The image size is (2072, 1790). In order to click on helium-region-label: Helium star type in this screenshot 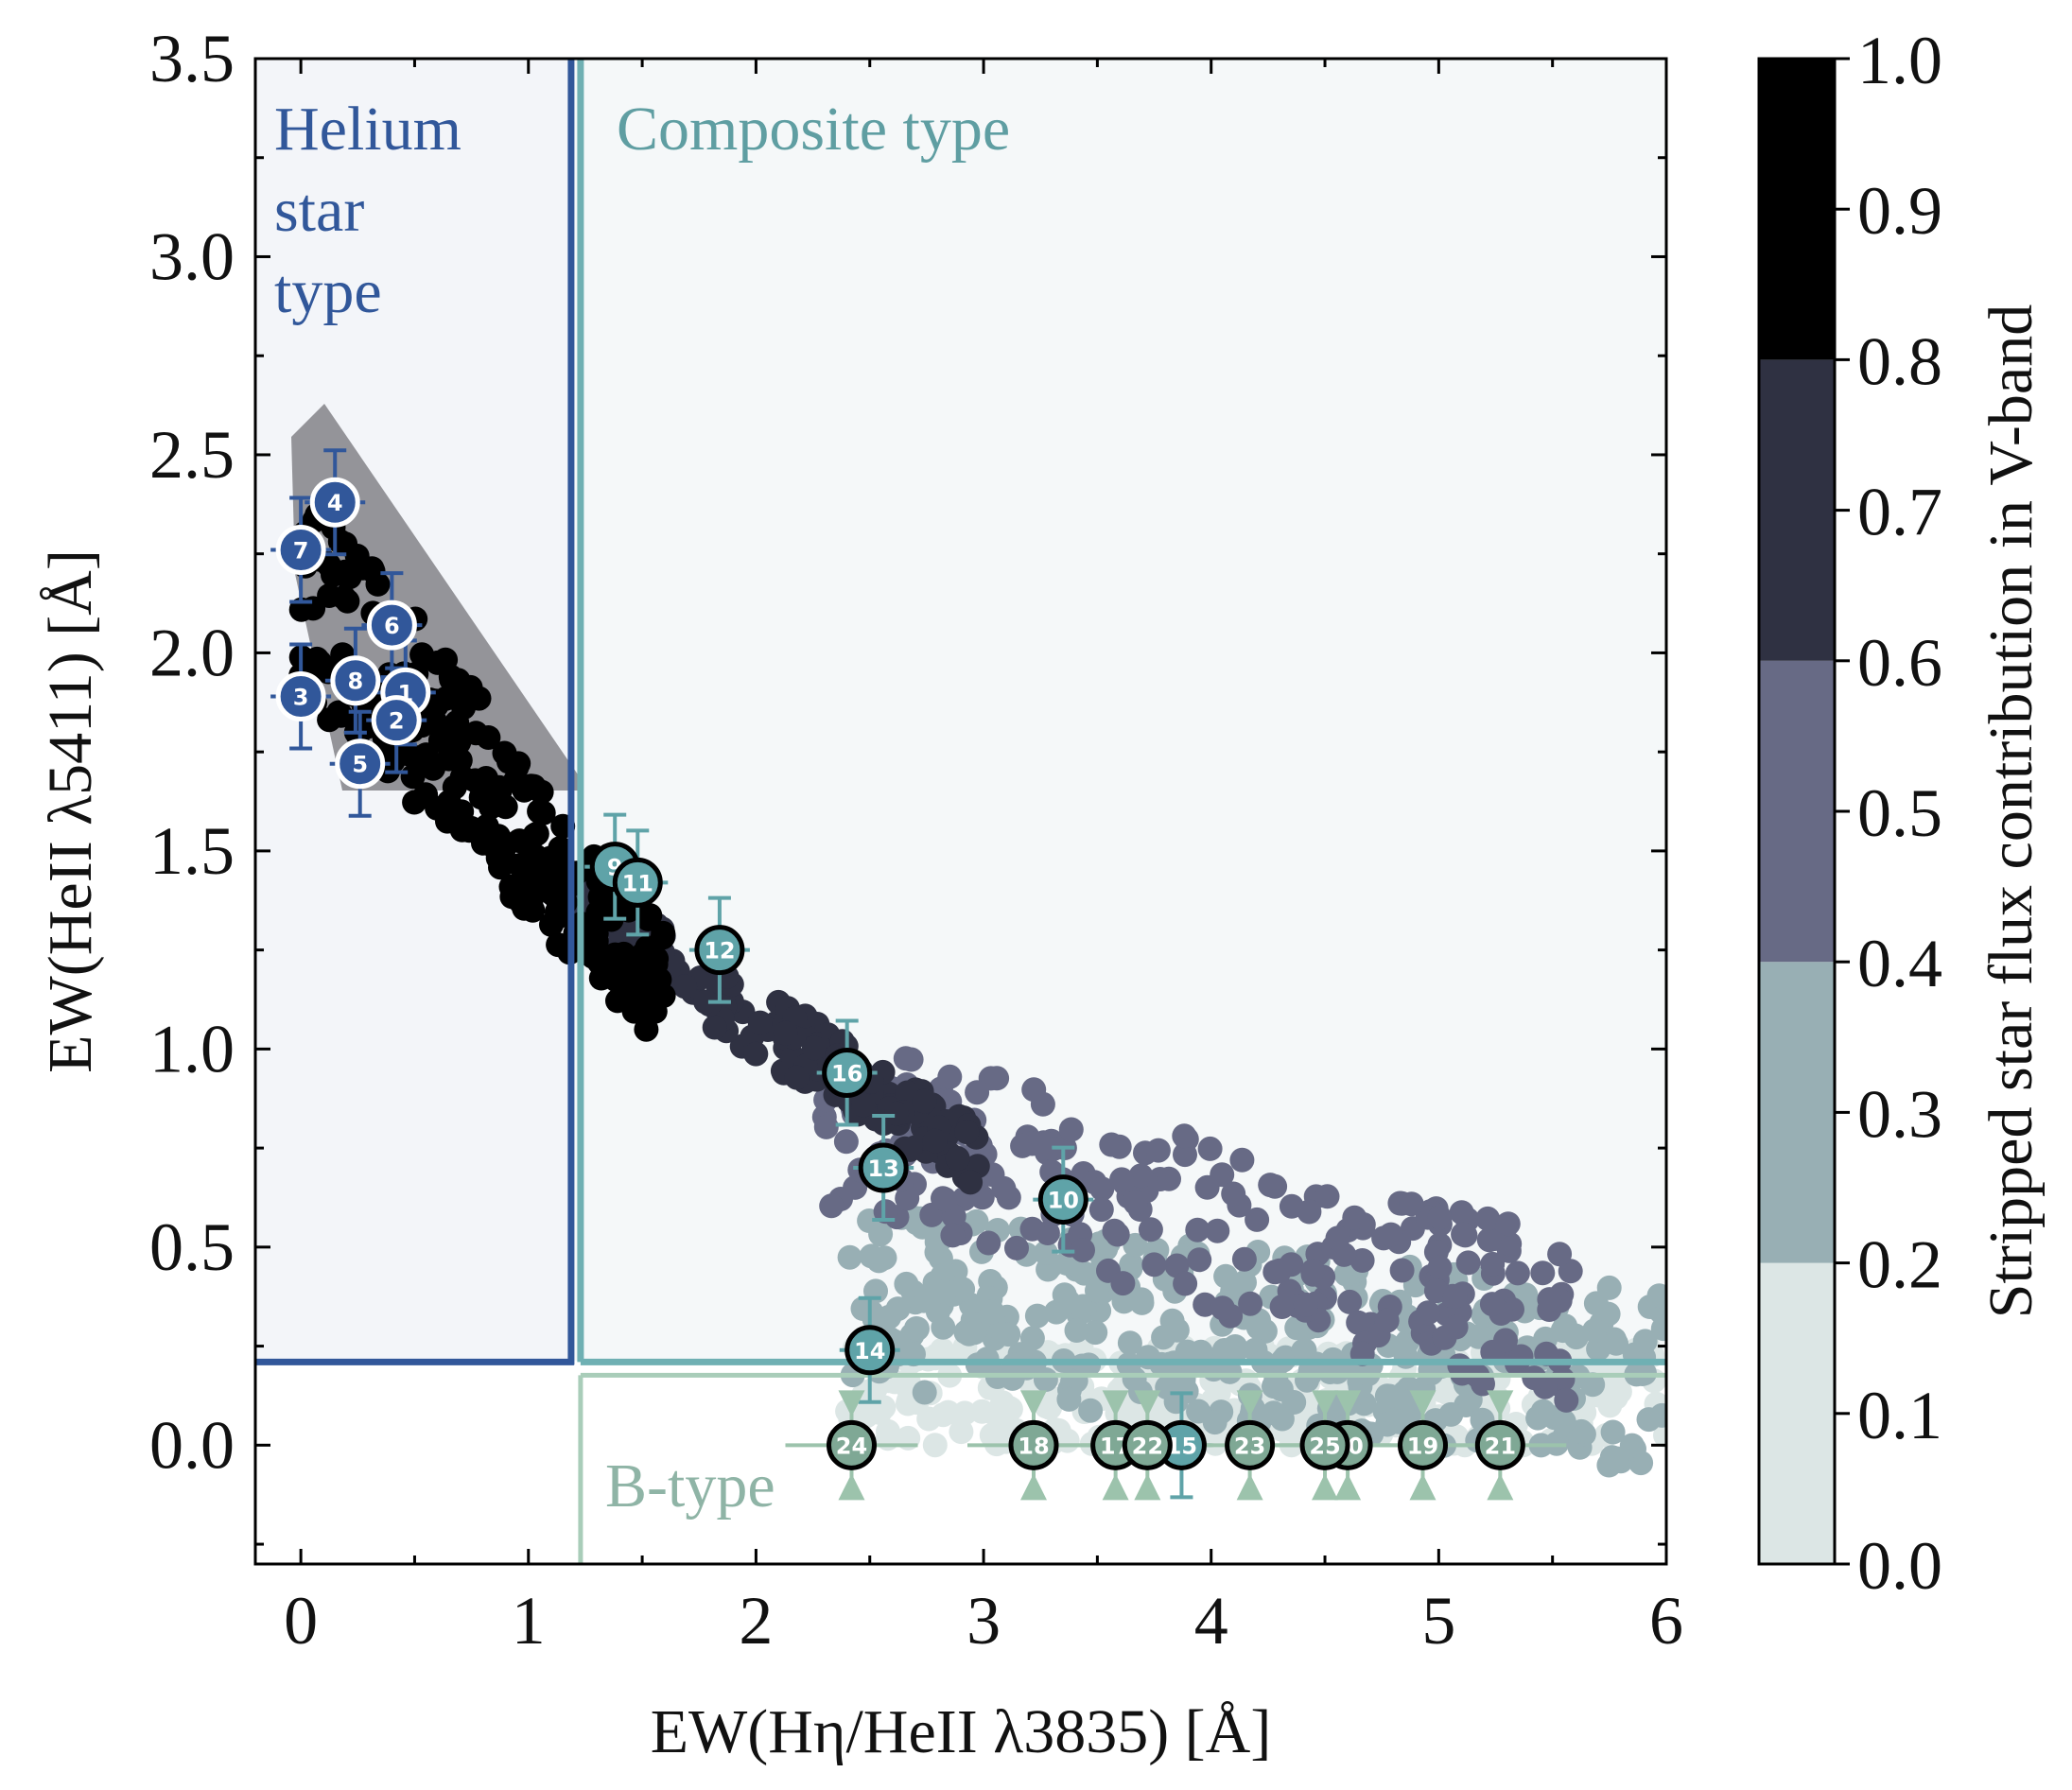, I will do `click(367, 211)`.